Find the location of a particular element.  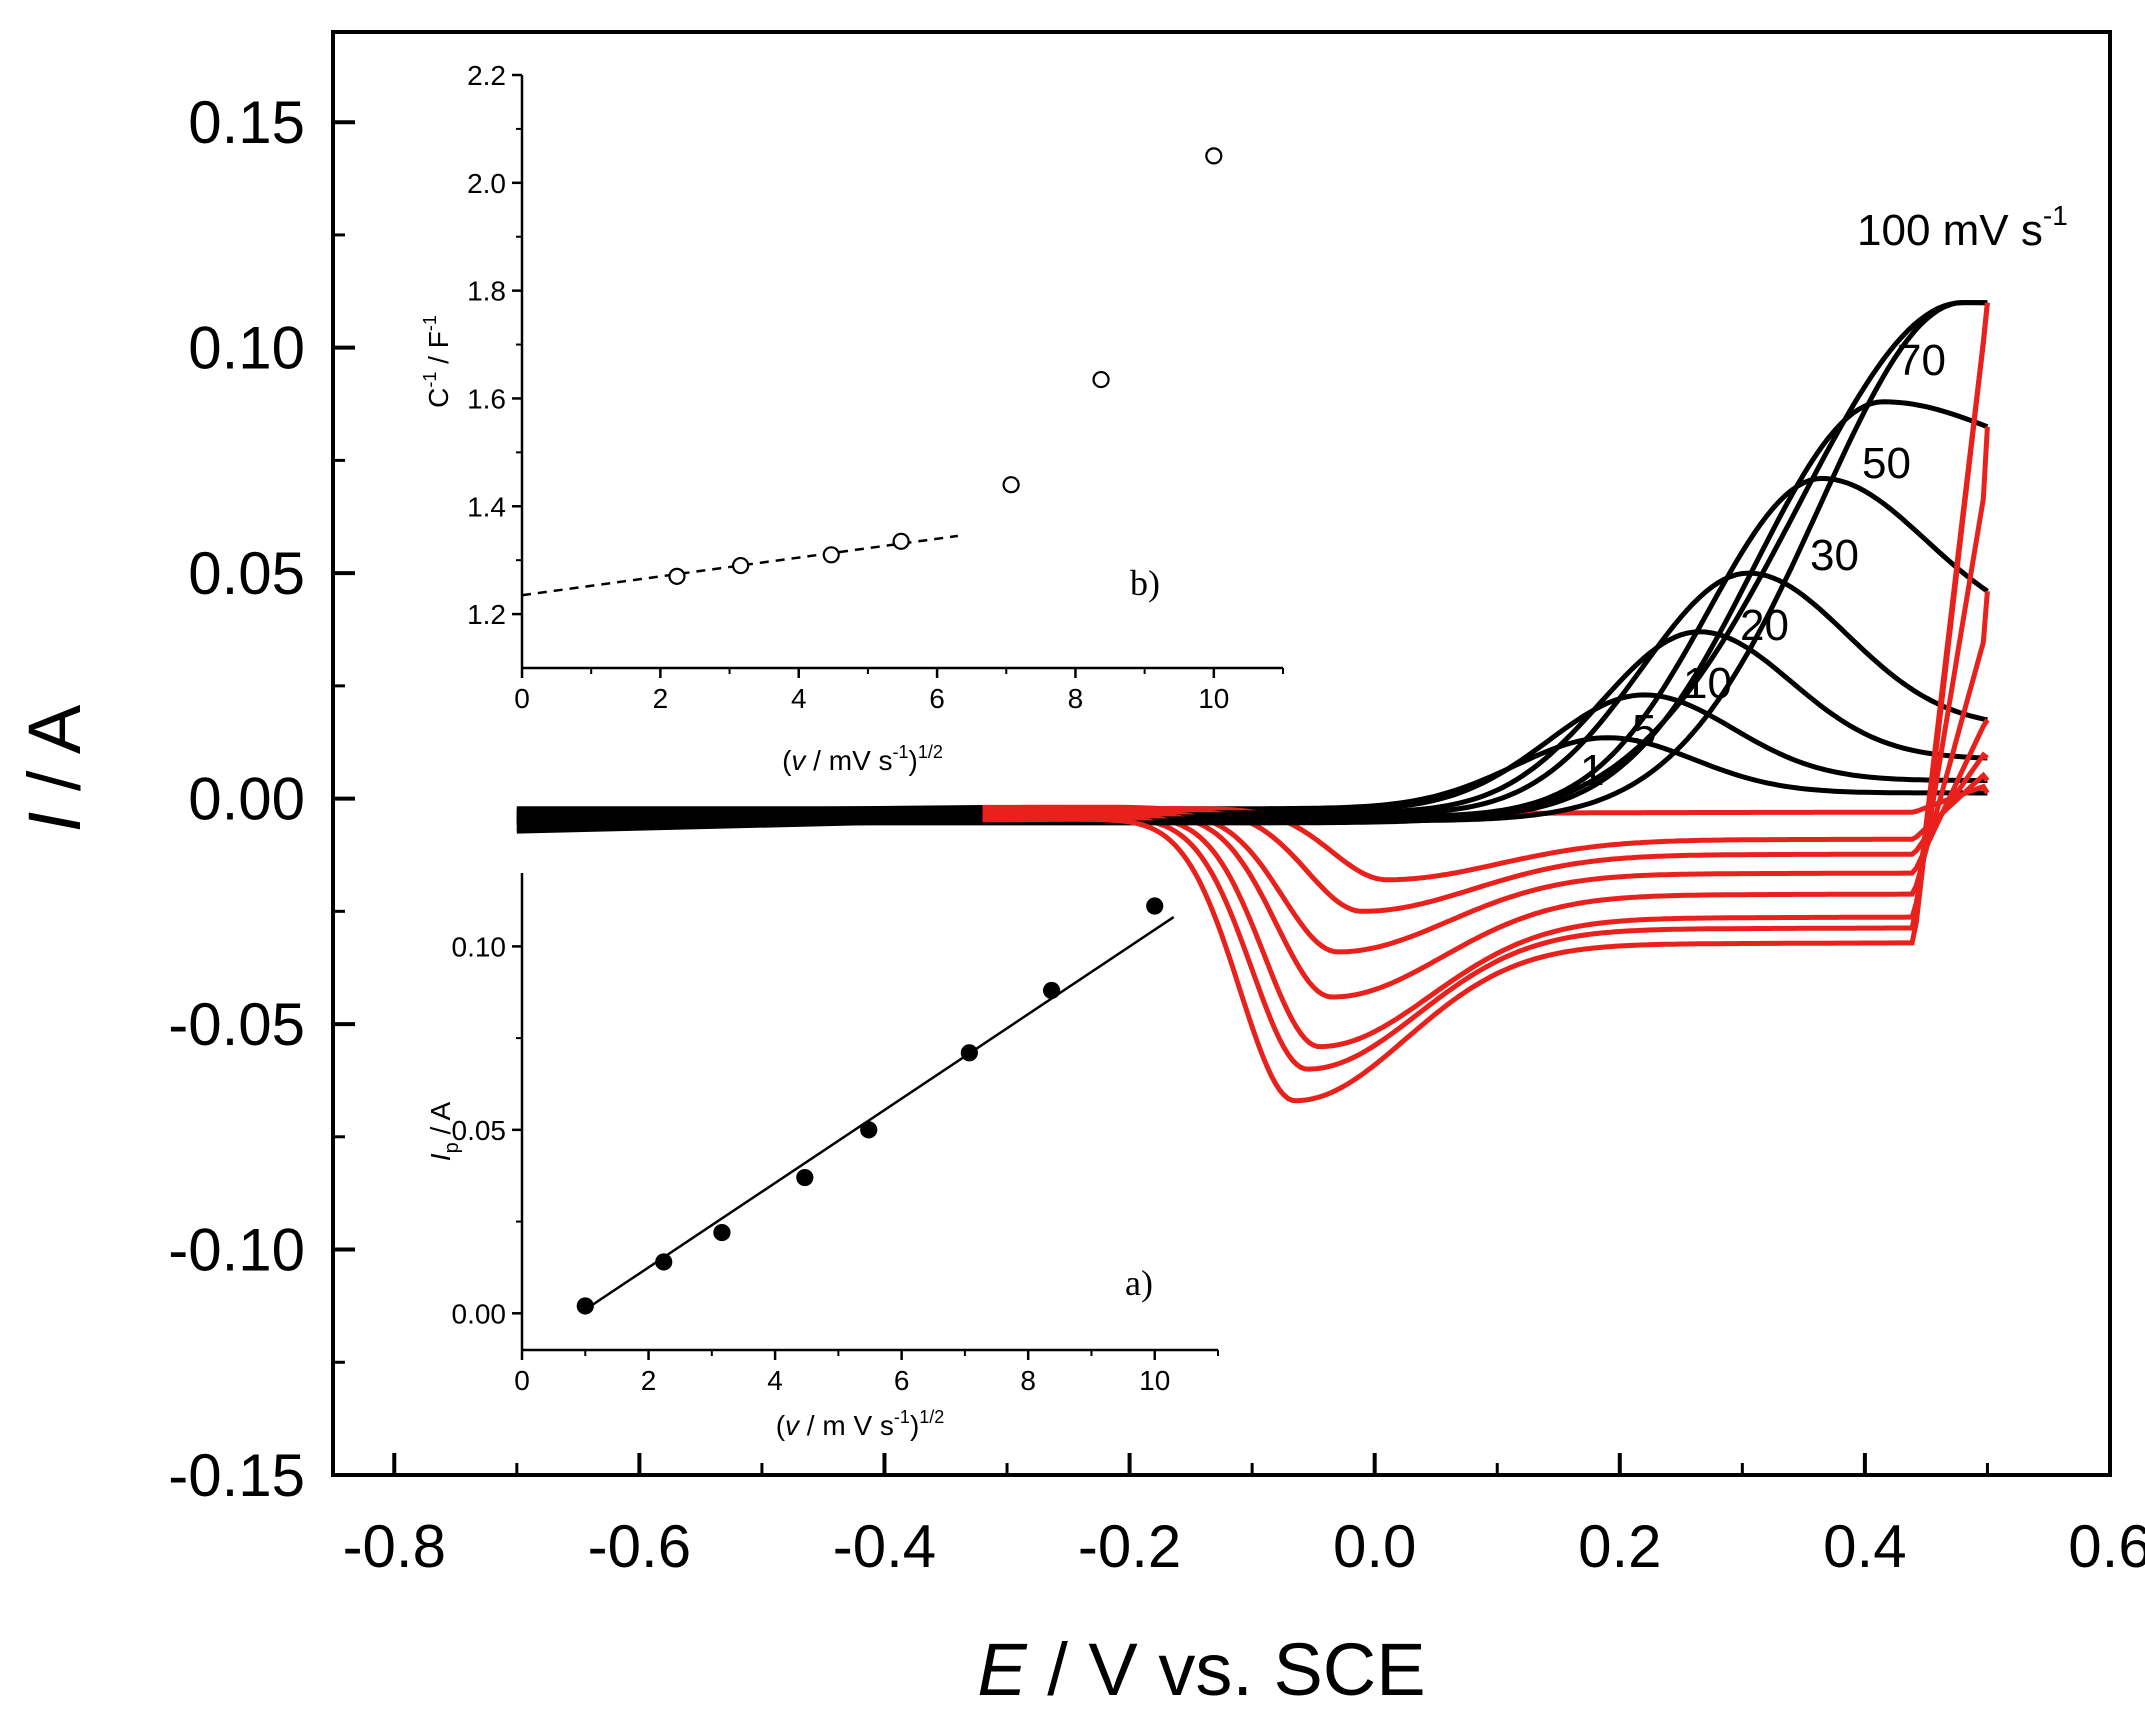

main-y-tick-label: 0.00 is located at coordinates (246, 799).